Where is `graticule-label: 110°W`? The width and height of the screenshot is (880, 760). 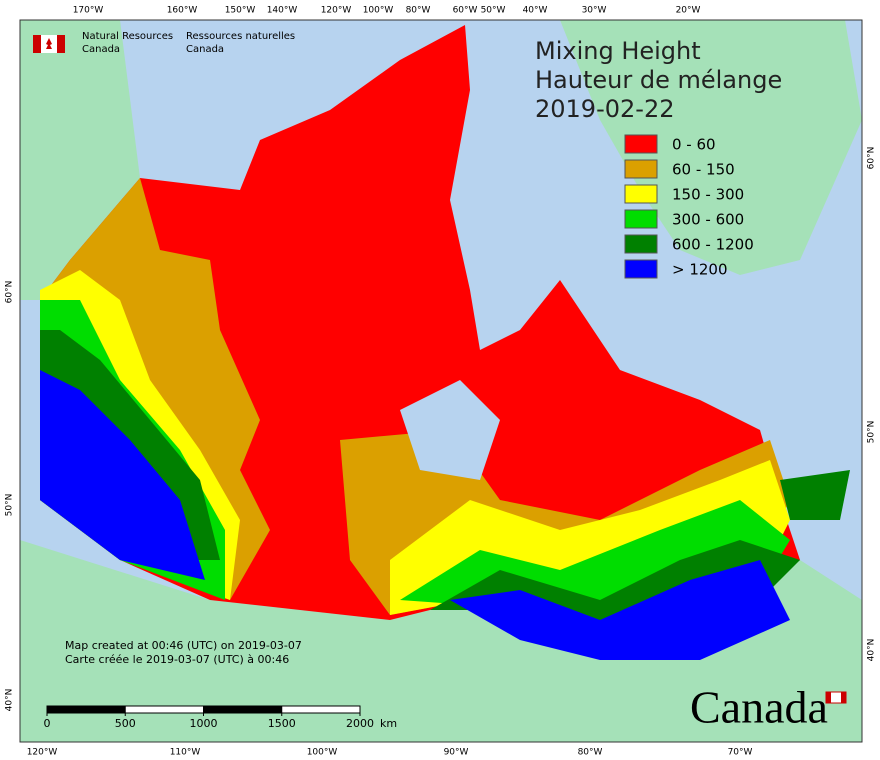
graticule-label: 110°W is located at coordinates (185, 753).